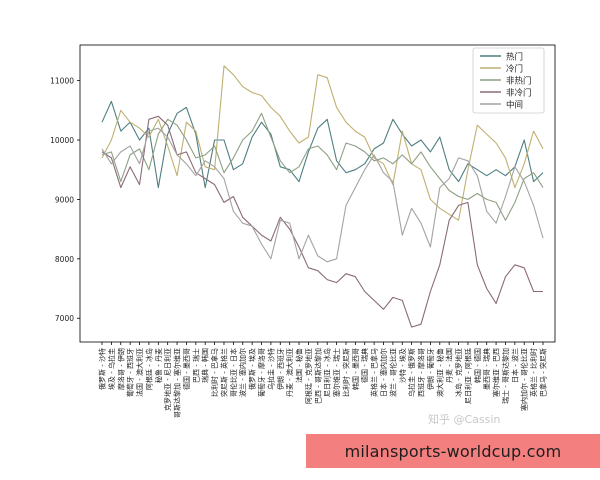 This screenshot has height=480, width=600. I want to click on x-tick-label: 日本 - 波兰, so click(514, 365).